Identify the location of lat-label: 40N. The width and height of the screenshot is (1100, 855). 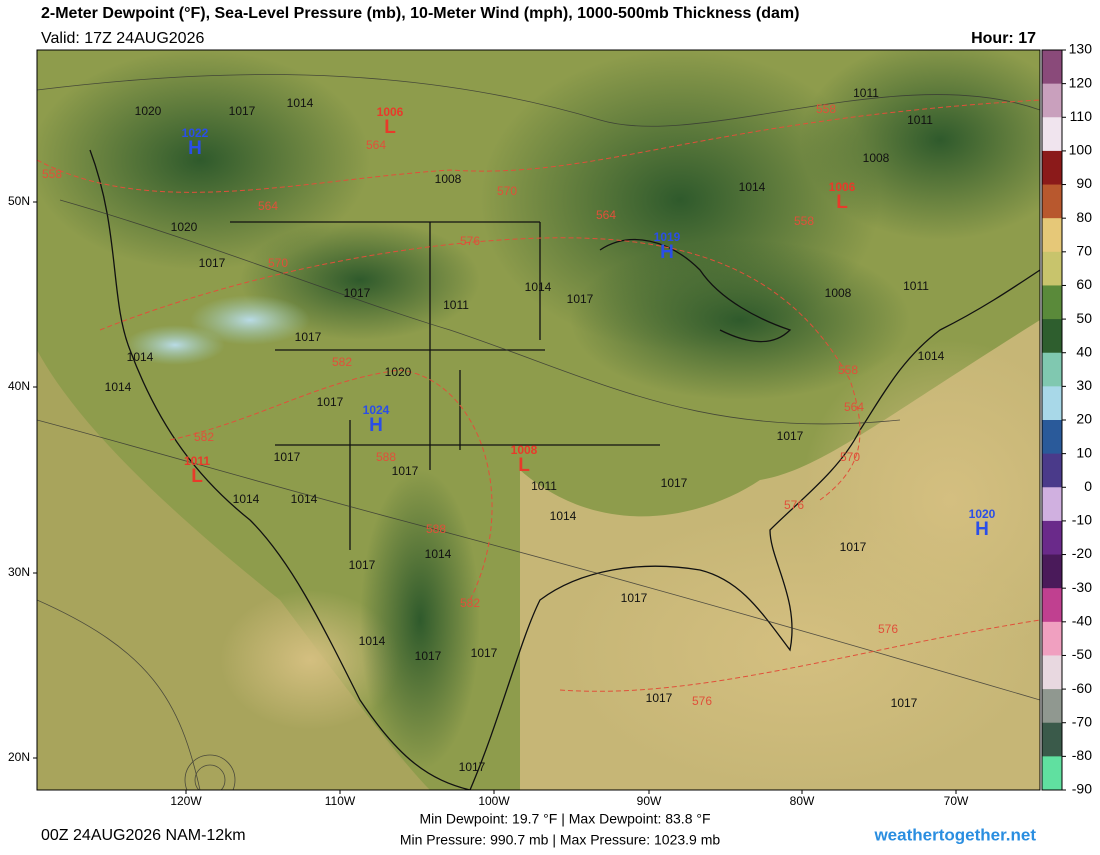
(19, 386).